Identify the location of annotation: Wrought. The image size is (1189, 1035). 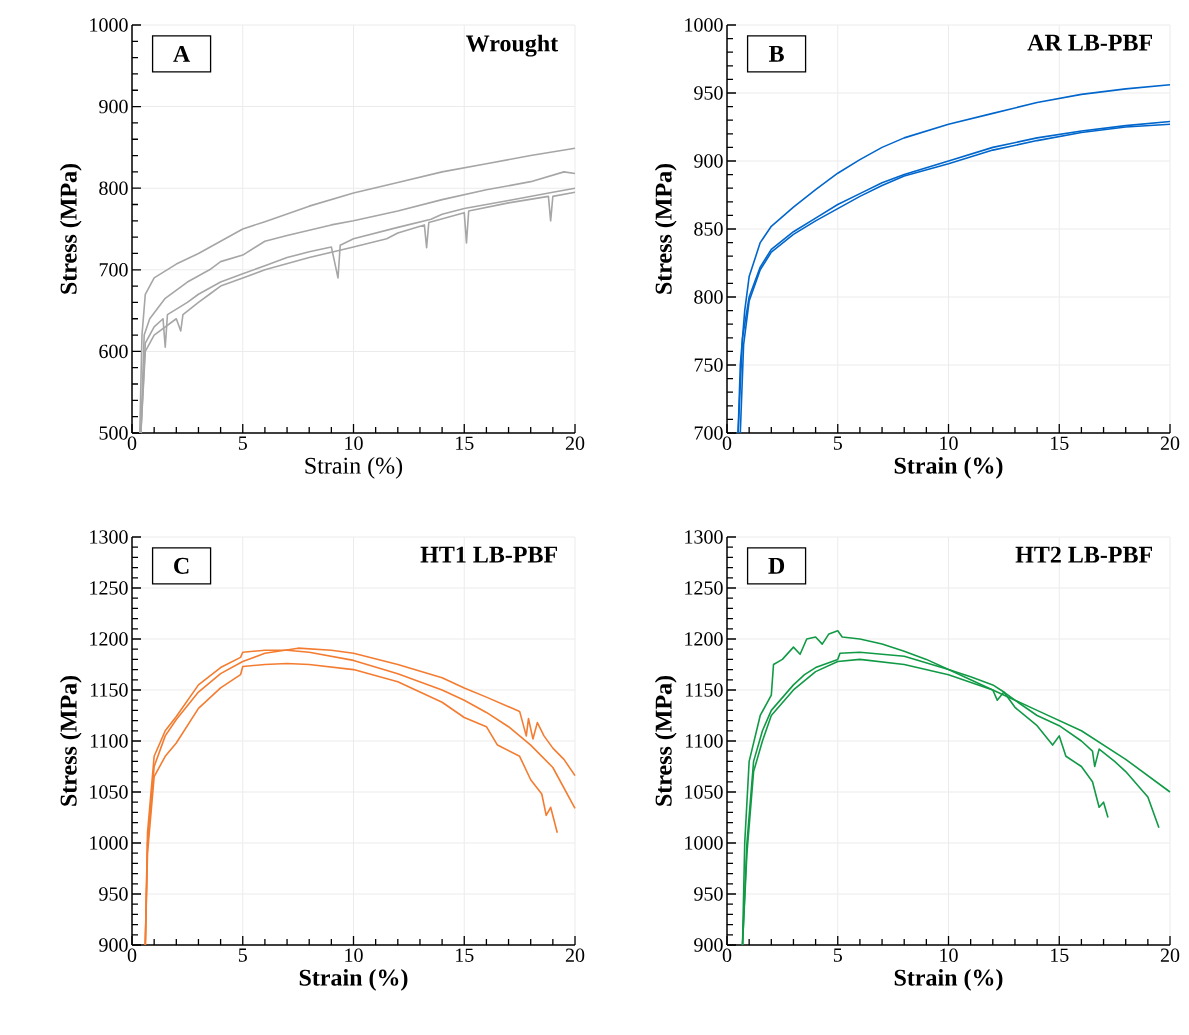
(512, 45).